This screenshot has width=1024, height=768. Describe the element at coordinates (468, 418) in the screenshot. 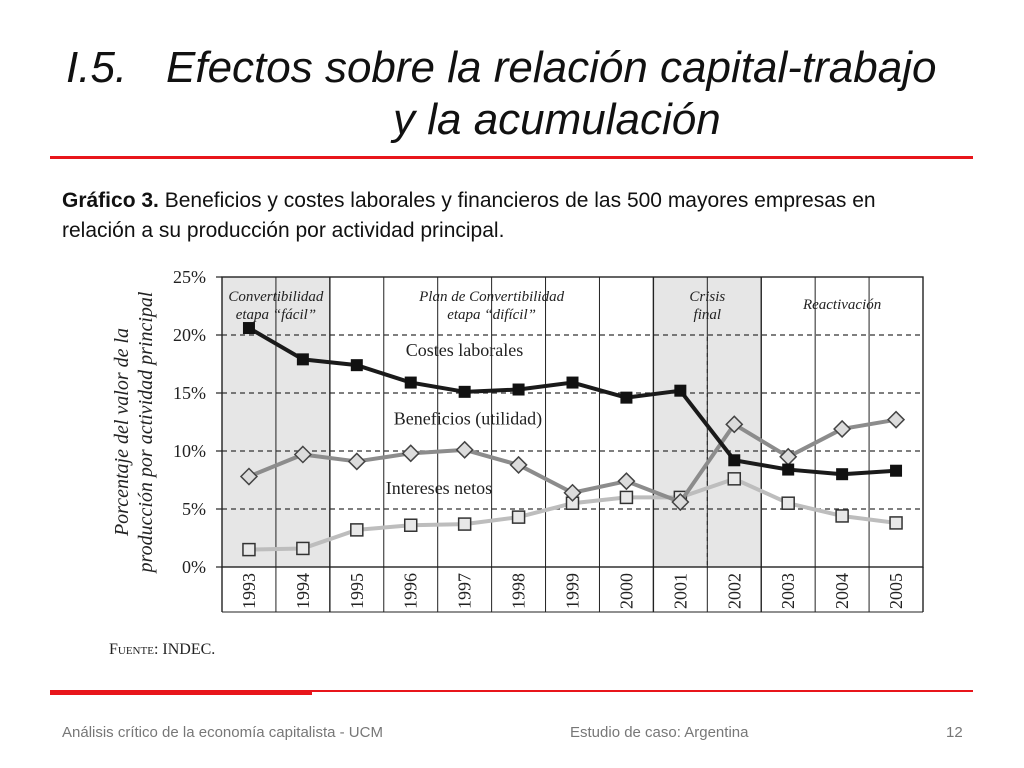

I see `series-label-1: Beneficios (utilidad)` at that location.